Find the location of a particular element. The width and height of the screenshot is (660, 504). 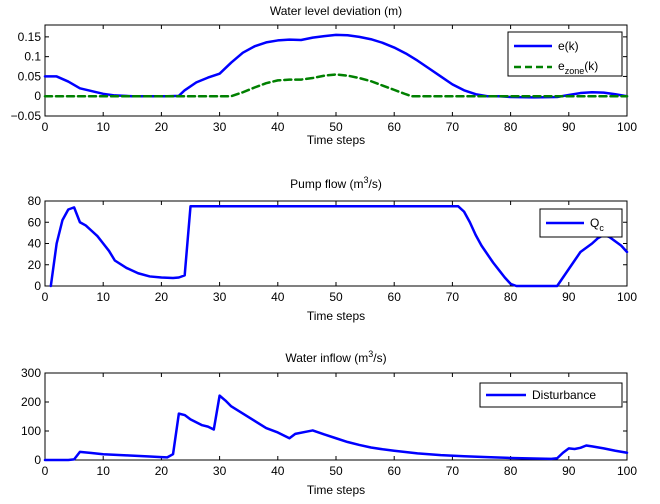

panel-3-xlabel: Time steps is located at coordinates (336, 490).